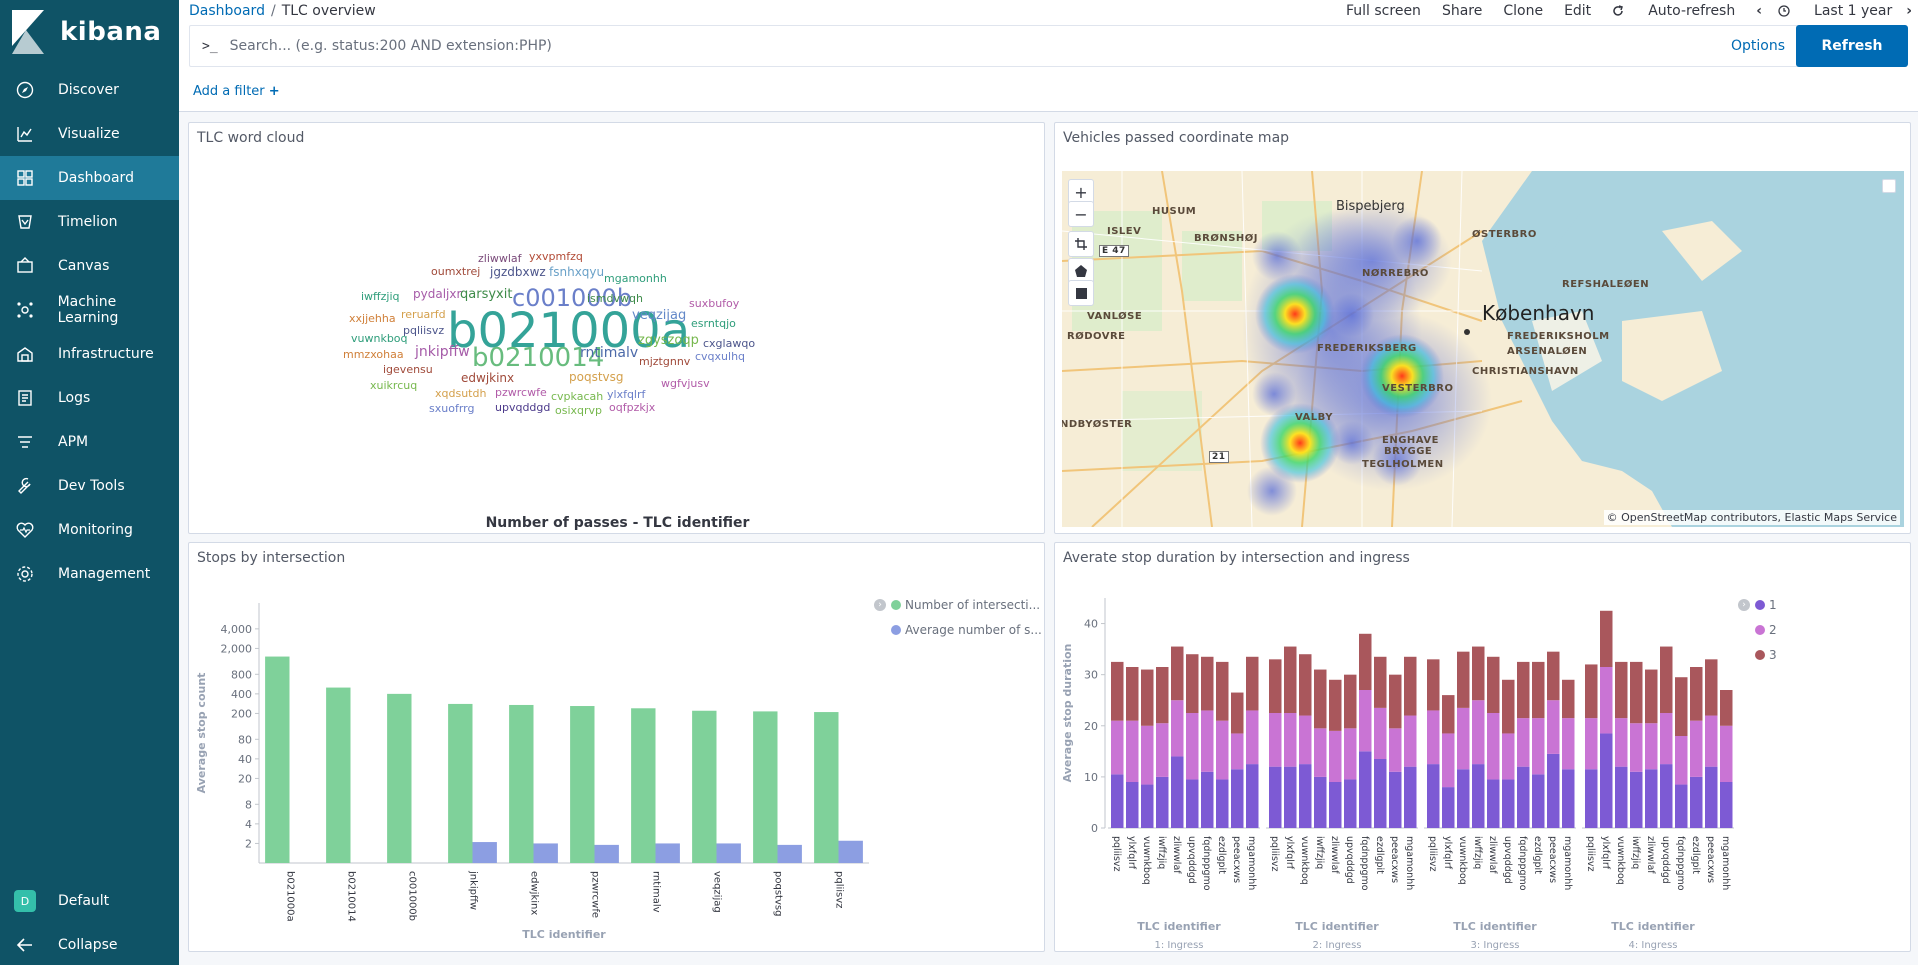 This screenshot has width=1918, height=965. I want to click on word-xxjjehha: xxjjehha, so click(372, 318).